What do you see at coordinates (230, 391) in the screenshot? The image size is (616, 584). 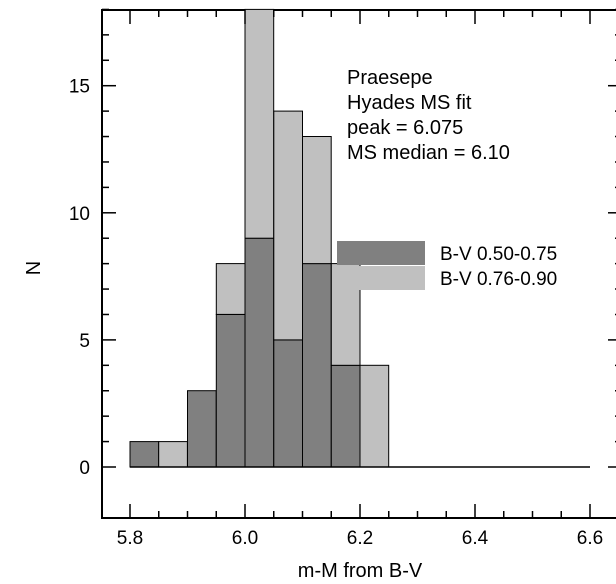 I see `bar-dark-5.95` at bounding box center [230, 391].